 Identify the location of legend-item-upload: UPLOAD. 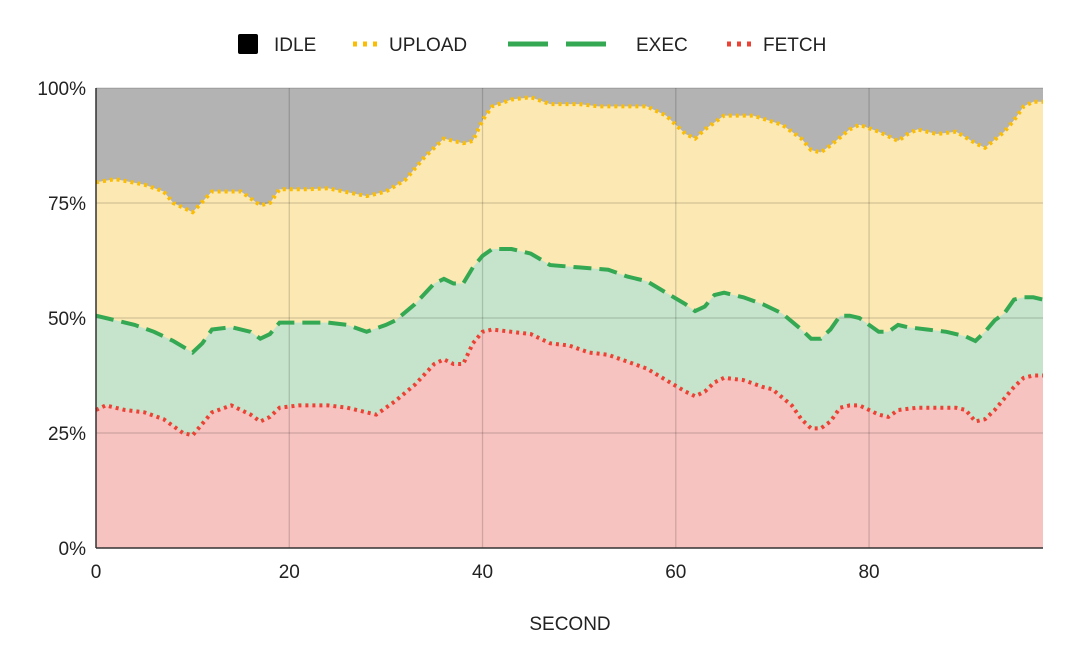
(410, 45).